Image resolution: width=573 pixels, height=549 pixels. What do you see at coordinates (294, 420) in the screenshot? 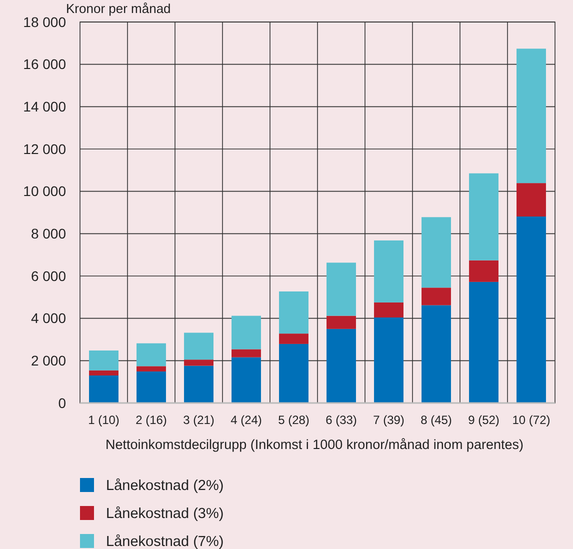
I see `x-tick-label: 5 (28)` at bounding box center [294, 420].